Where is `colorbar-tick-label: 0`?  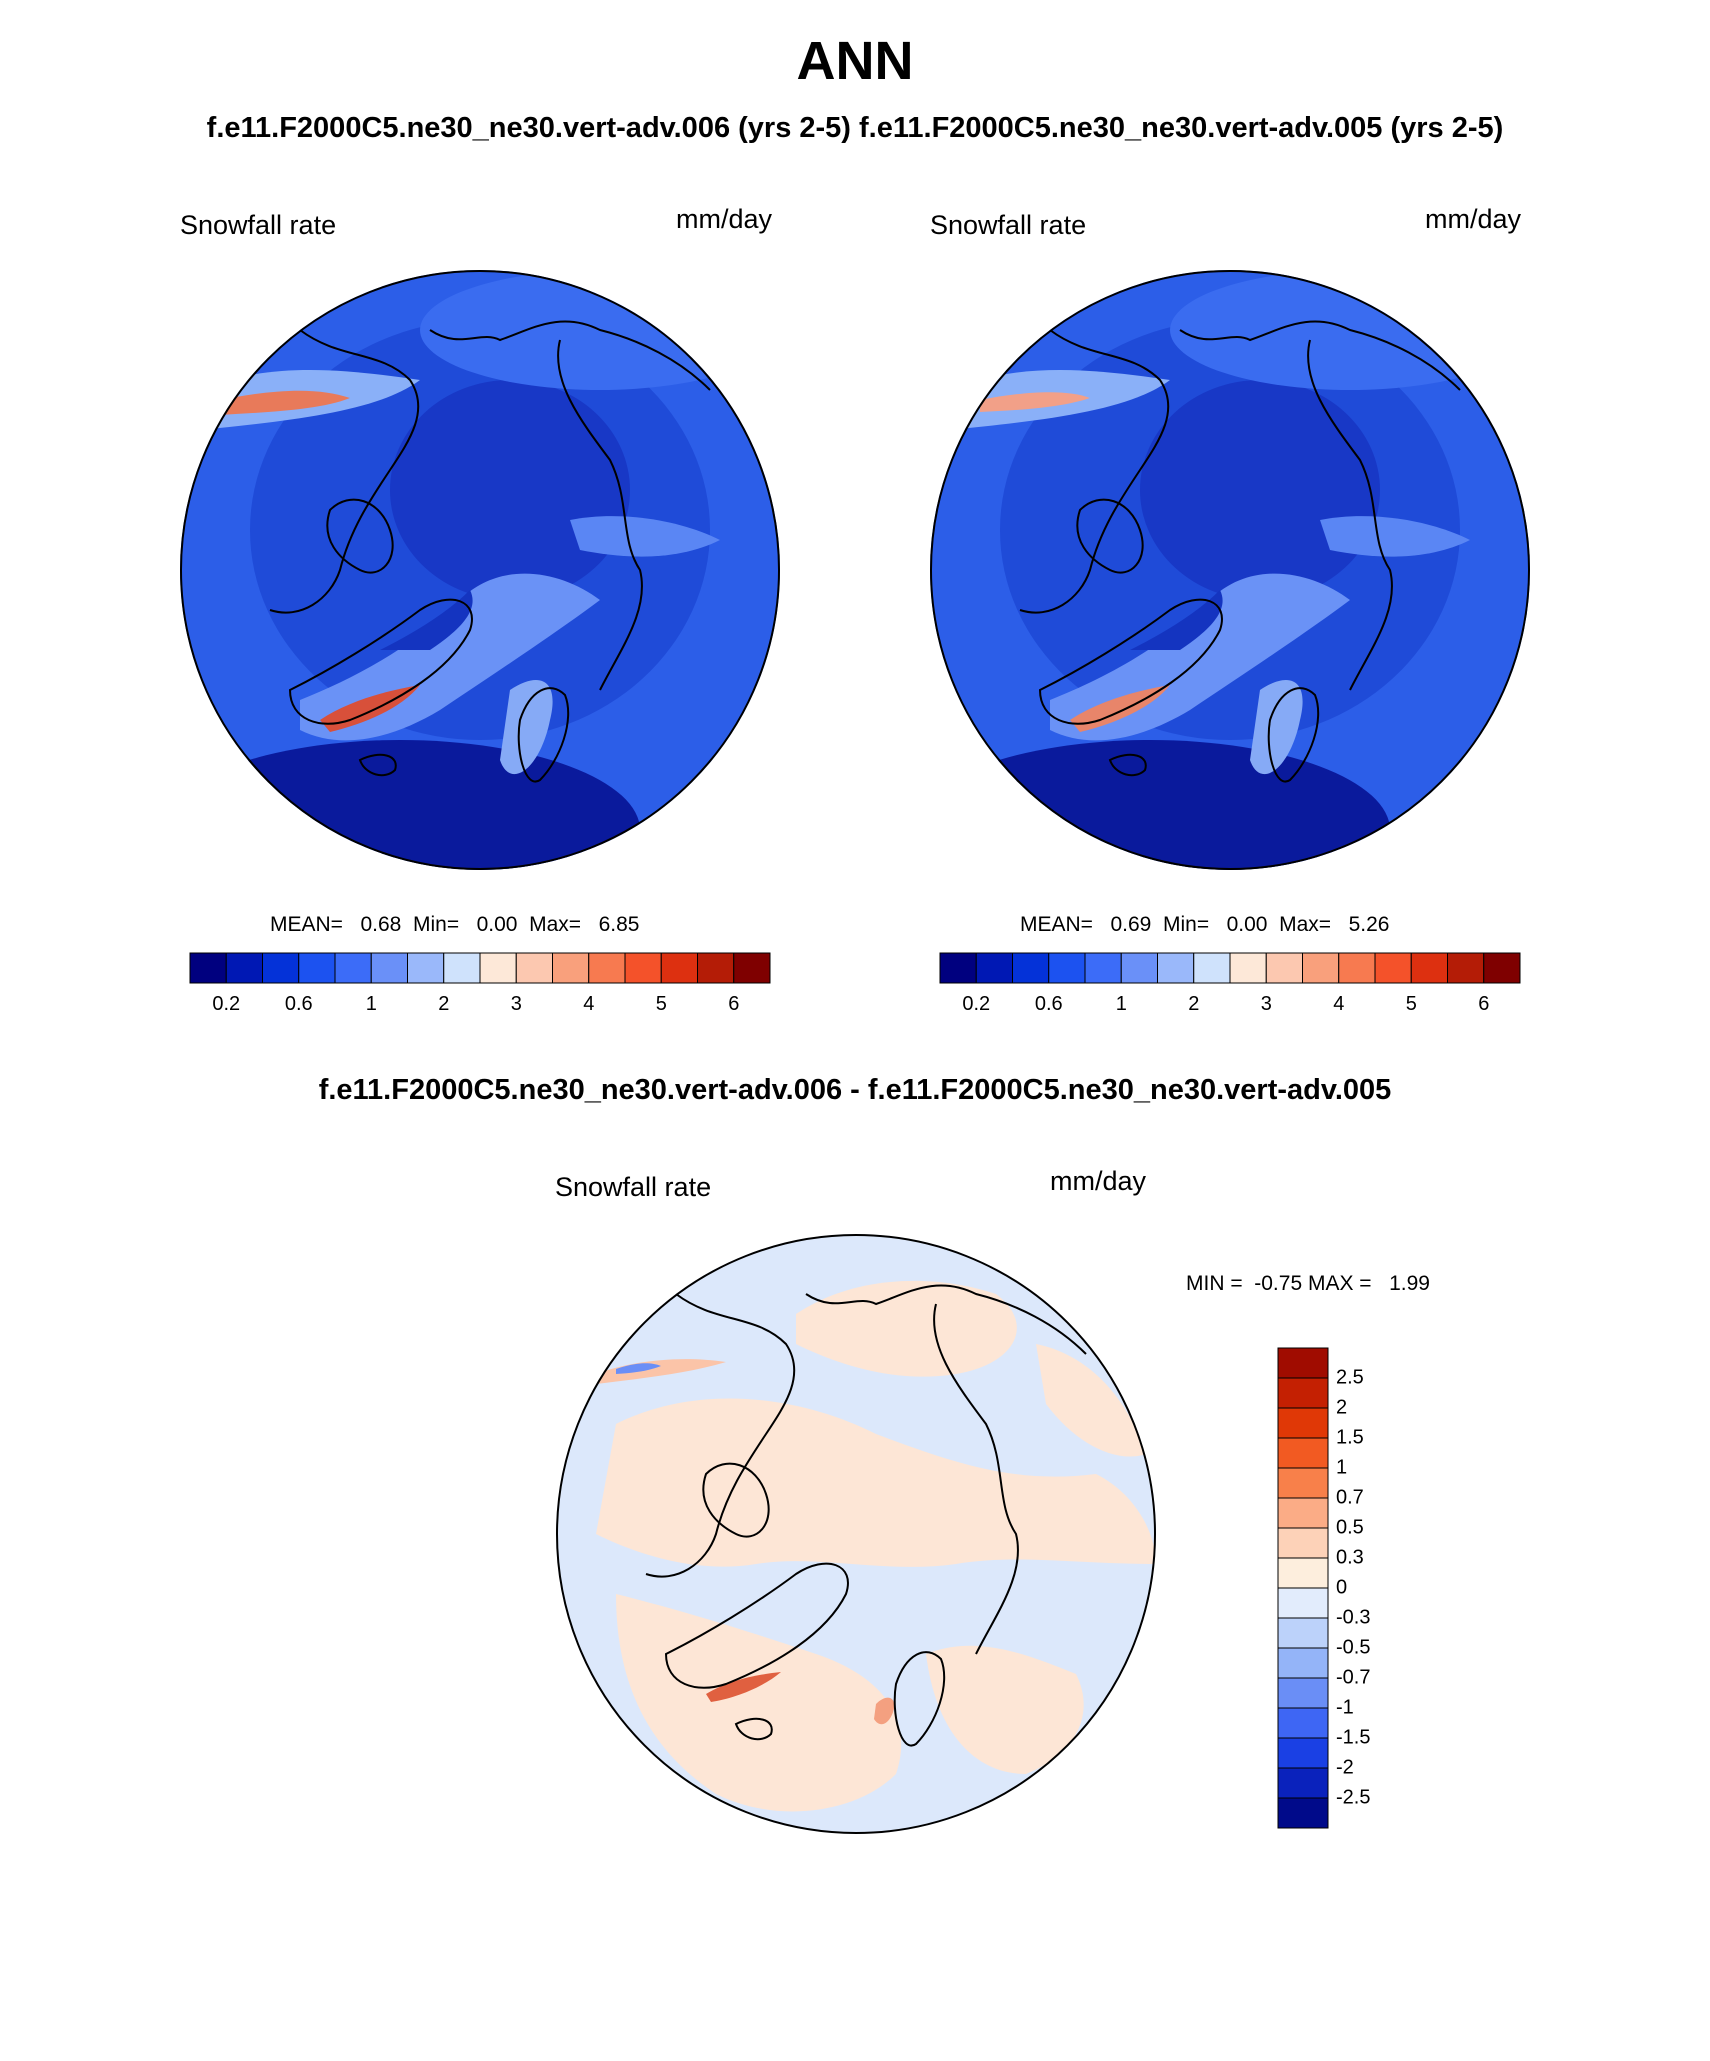
colorbar-tick-label: 0 is located at coordinates (1342, 1587).